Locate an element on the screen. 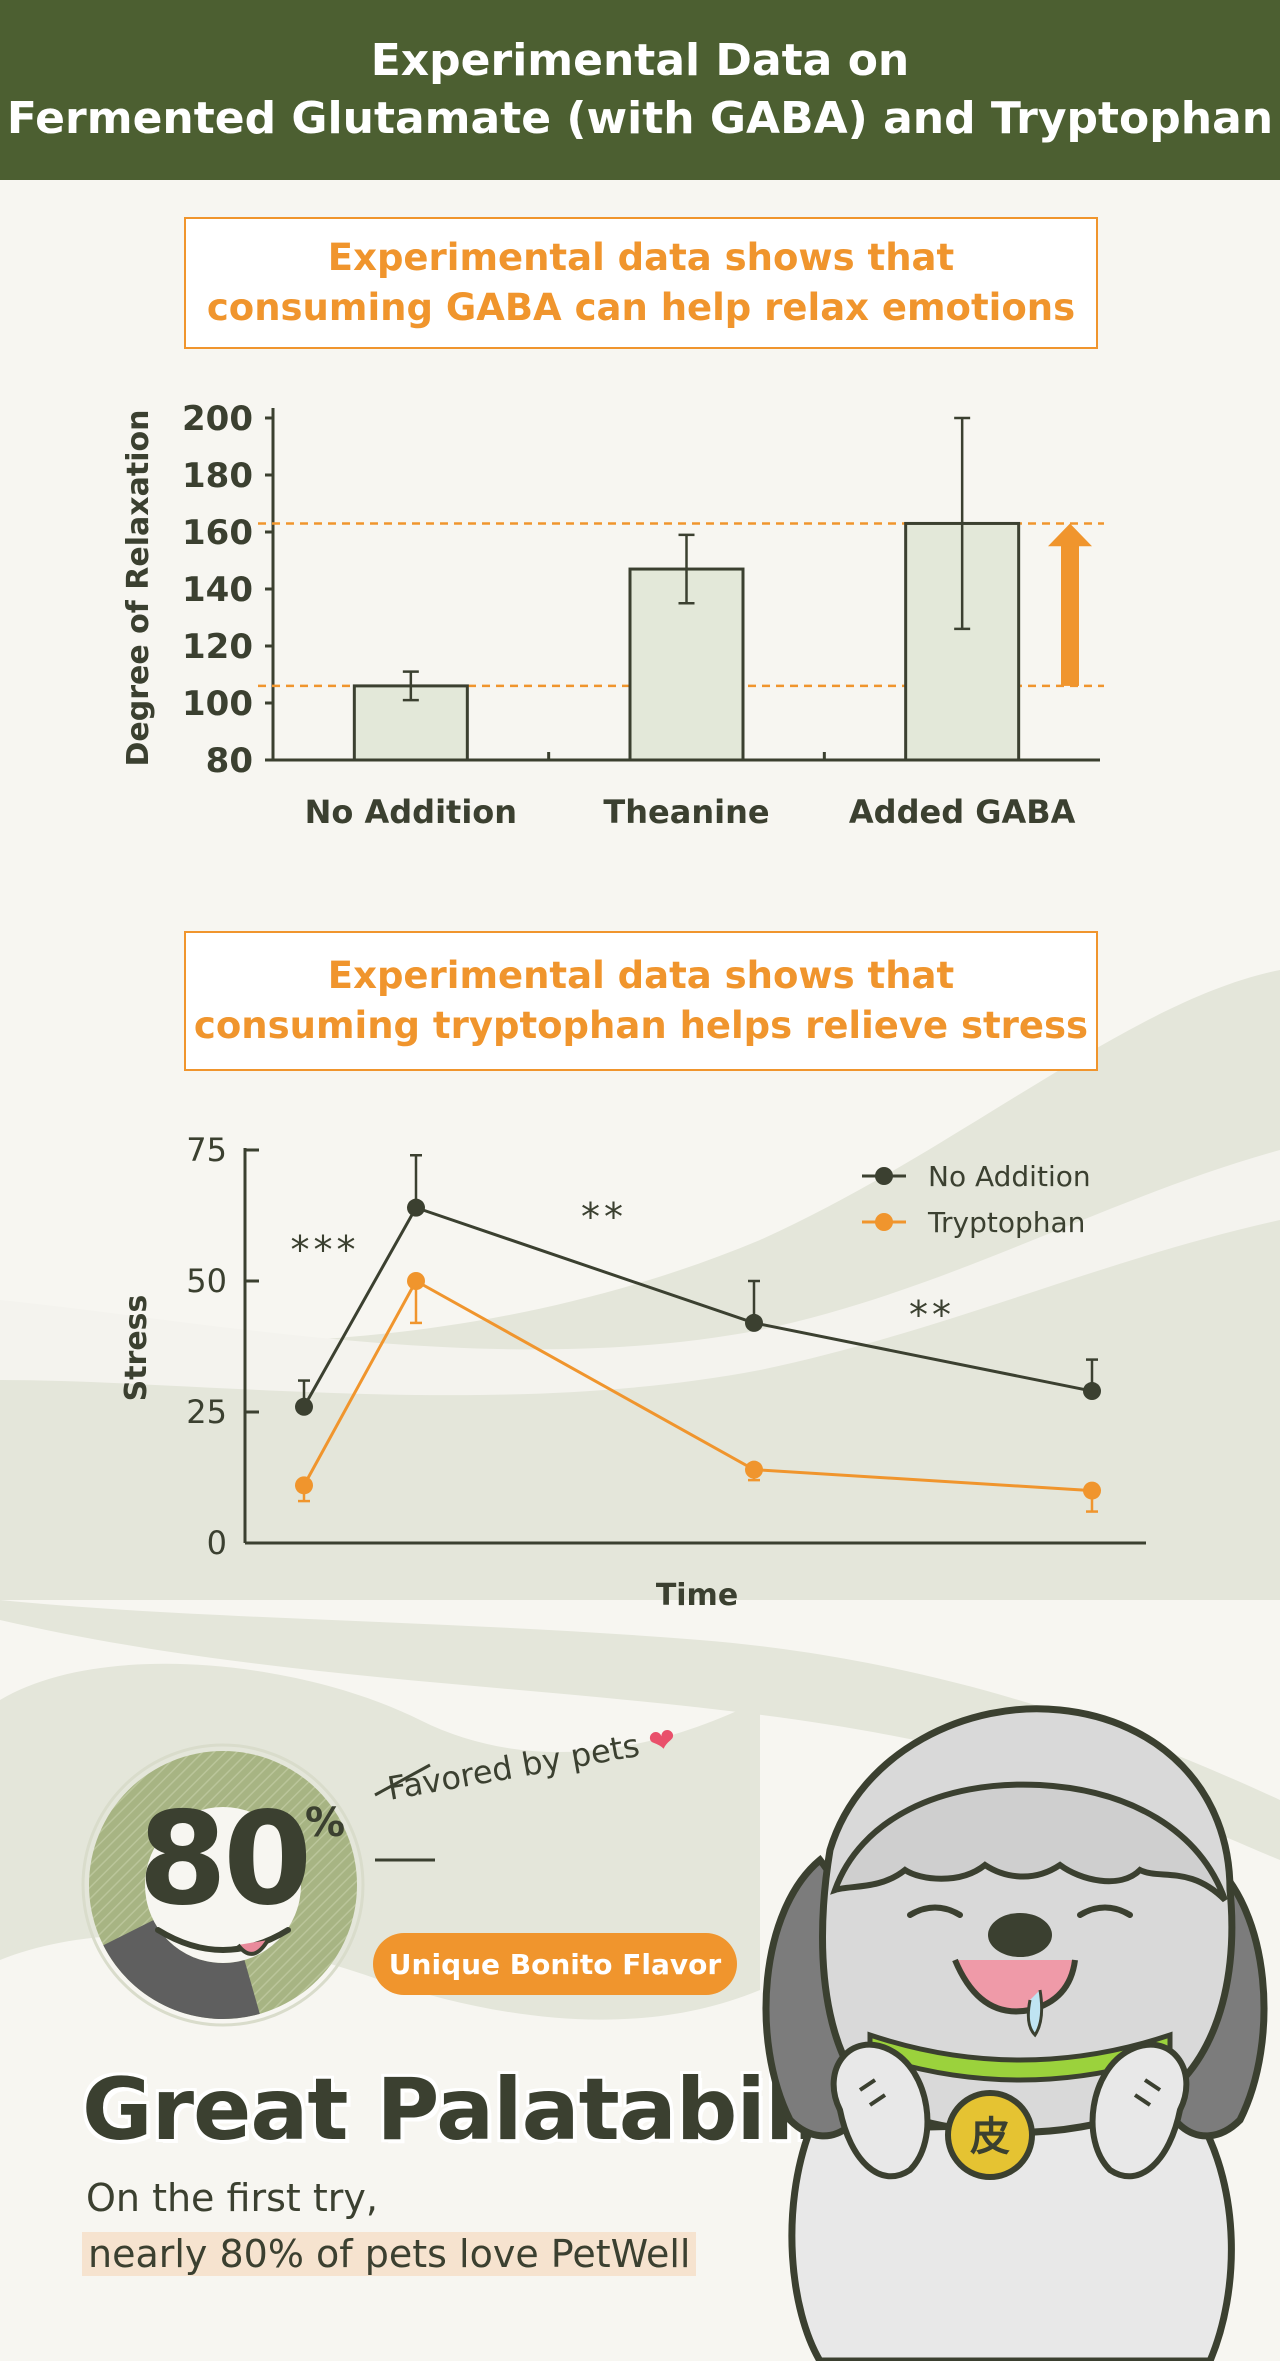 The width and height of the screenshot is (1280, 2361). gaba-callout-line1: Experimental data shows that is located at coordinates (641, 257).